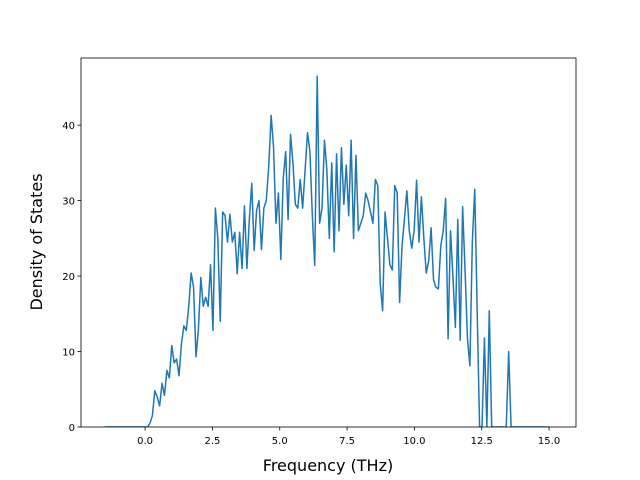 Image resolution: width=640 pixels, height=480 pixels. I want to click on y-axis-label: Density of States, so click(36, 241).